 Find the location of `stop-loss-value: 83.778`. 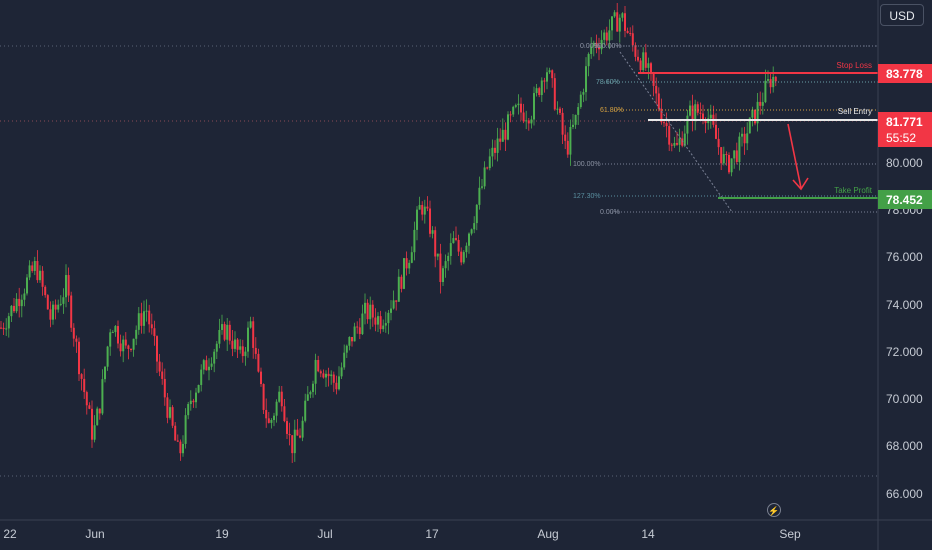

stop-loss-value: 83.778 is located at coordinates (904, 74).